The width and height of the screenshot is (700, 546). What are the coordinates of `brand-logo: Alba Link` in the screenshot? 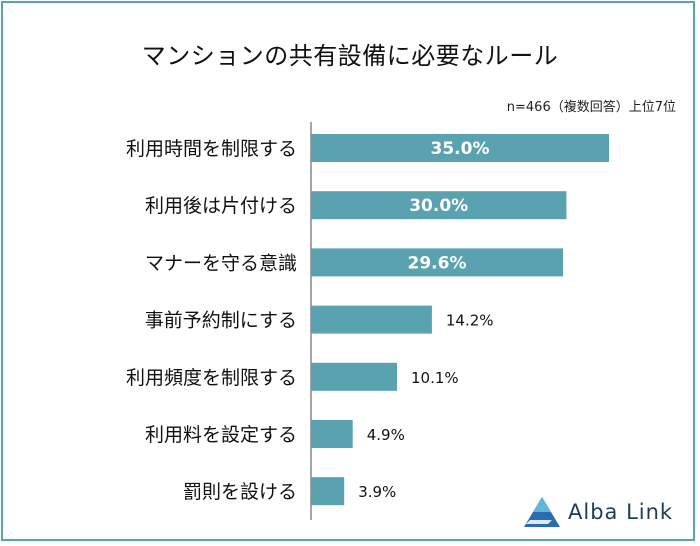 It's located at (602, 512).